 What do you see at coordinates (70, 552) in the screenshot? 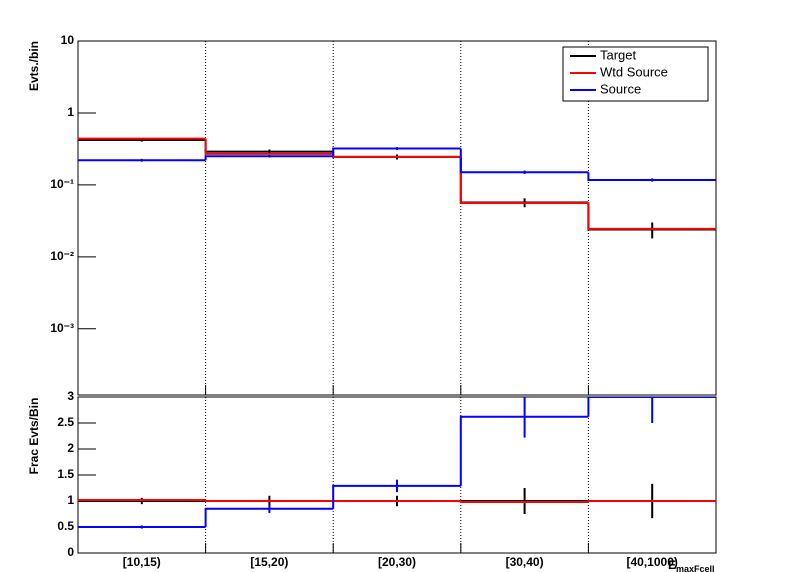
I see `y-tick-label: 0` at bounding box center [70, 552].